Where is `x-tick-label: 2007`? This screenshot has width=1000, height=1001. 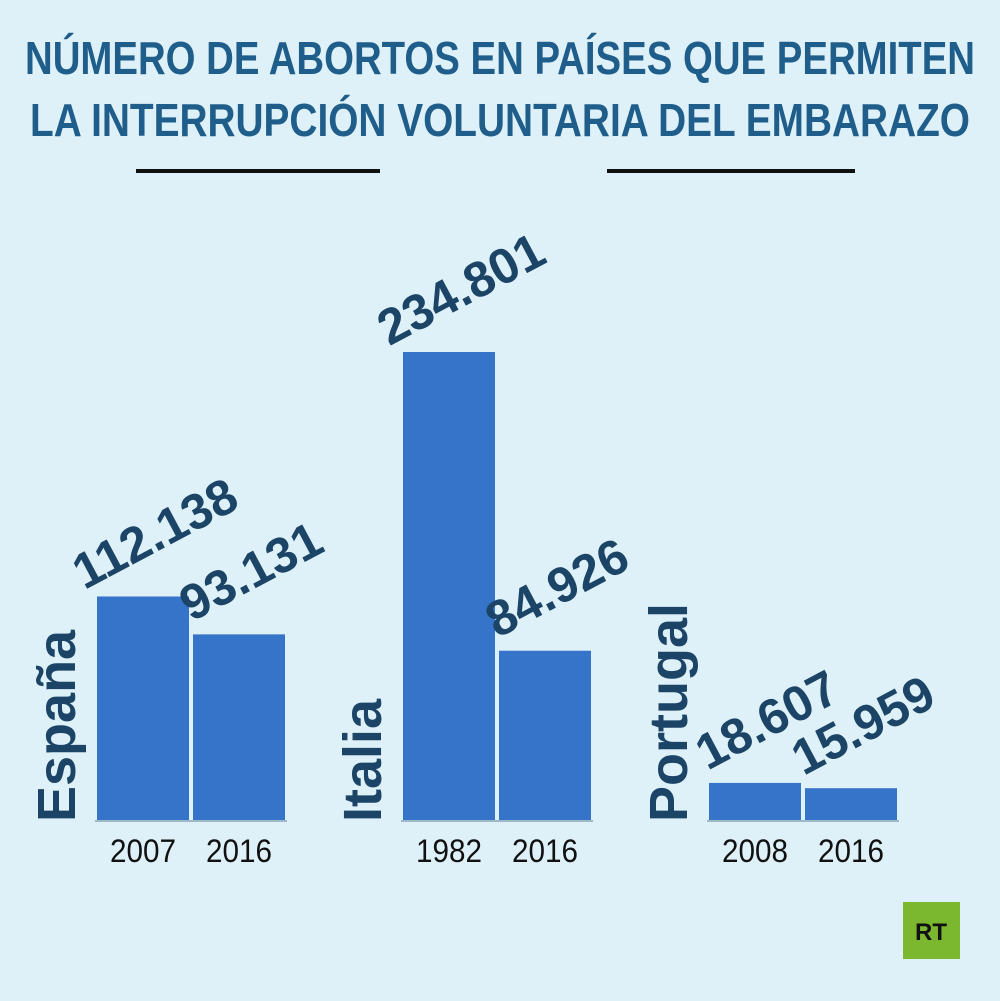
x-tick-label: 2007 is located at coordinates (143, 851).